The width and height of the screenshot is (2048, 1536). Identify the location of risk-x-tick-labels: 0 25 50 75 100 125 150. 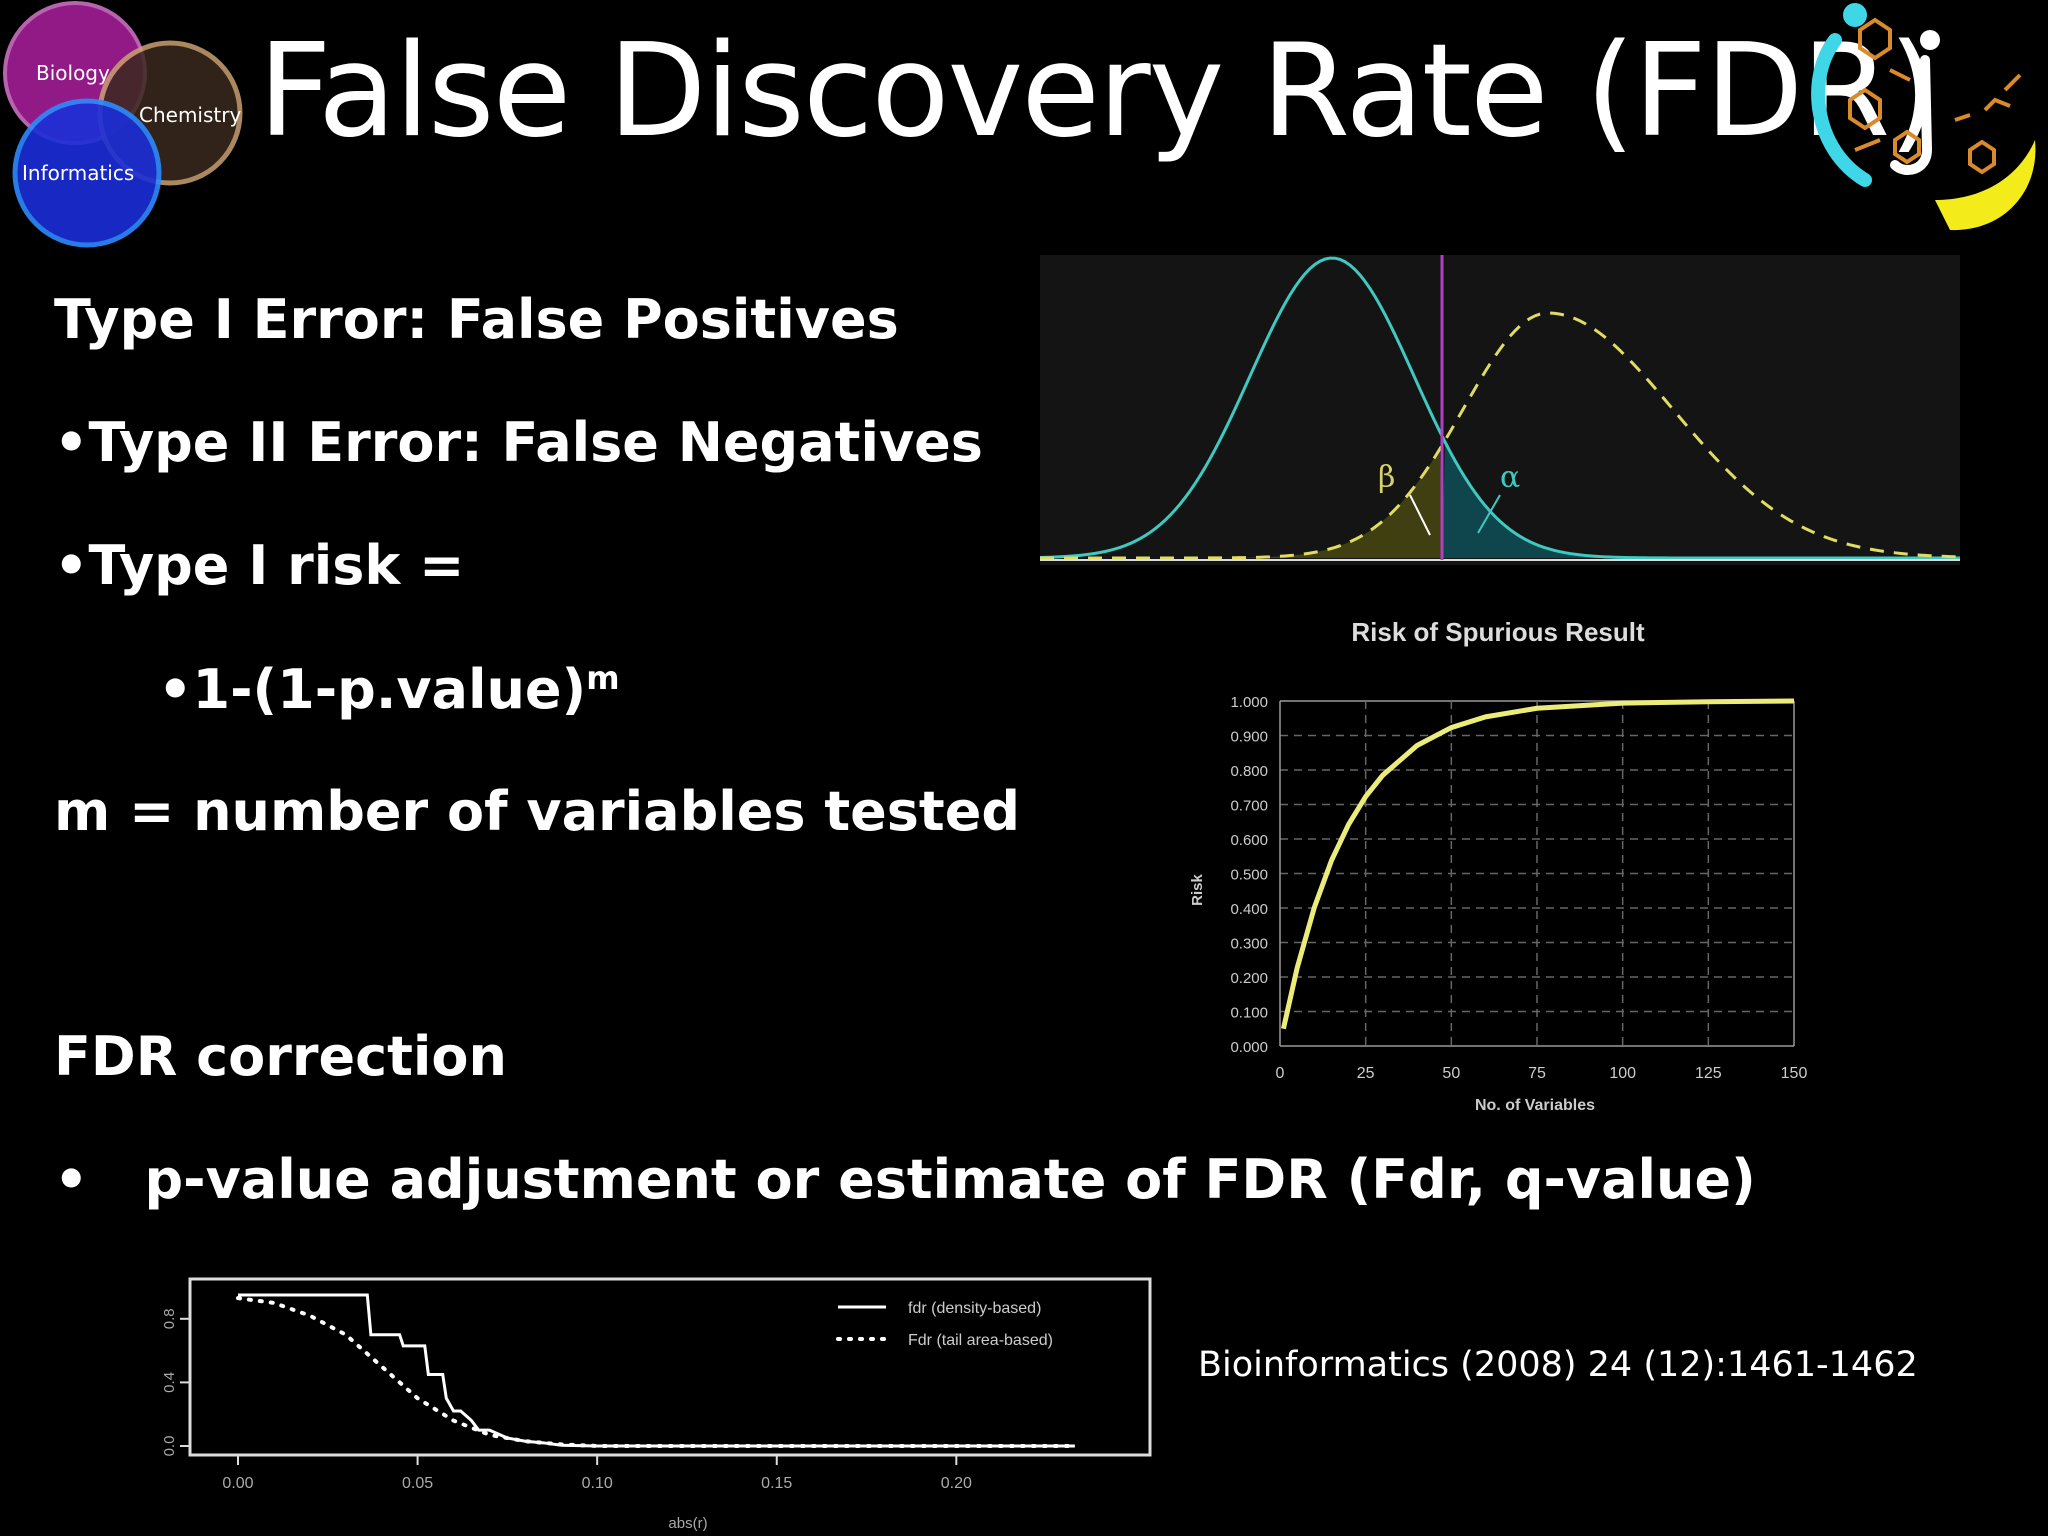
(1542, 1073).